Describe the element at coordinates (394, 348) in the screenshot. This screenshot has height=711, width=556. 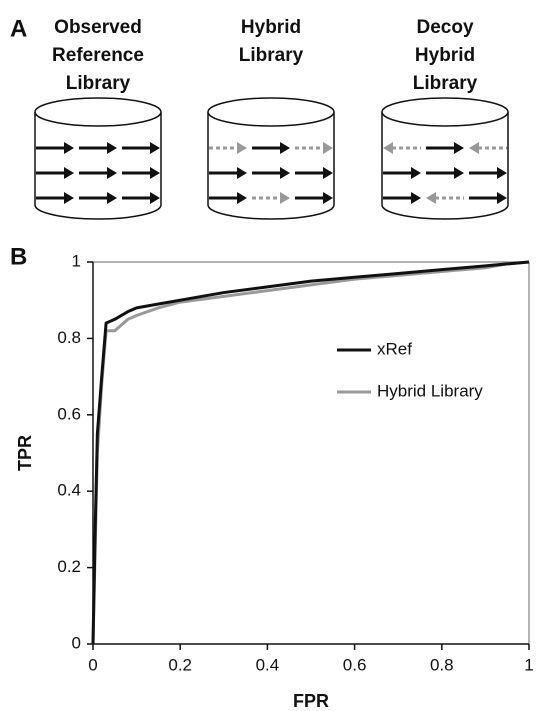
I see `legend-label: xRef` at that location.